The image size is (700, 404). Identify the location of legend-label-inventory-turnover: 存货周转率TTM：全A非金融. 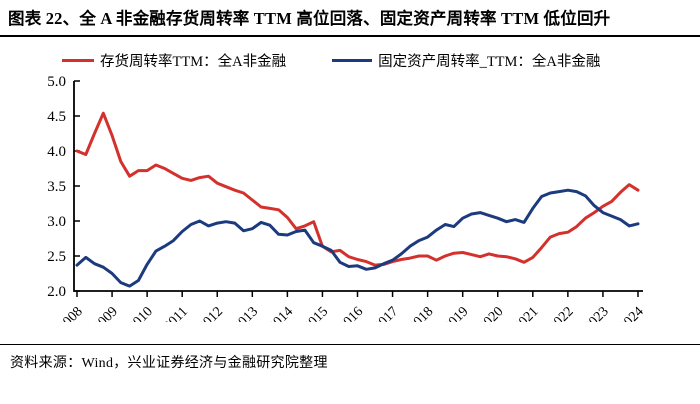
(193, 62).